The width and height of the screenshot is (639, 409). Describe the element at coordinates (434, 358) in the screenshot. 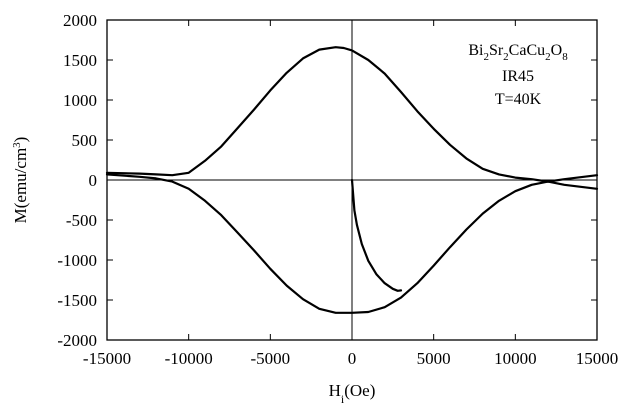

I see `x-tick-label: 5000` at that location.